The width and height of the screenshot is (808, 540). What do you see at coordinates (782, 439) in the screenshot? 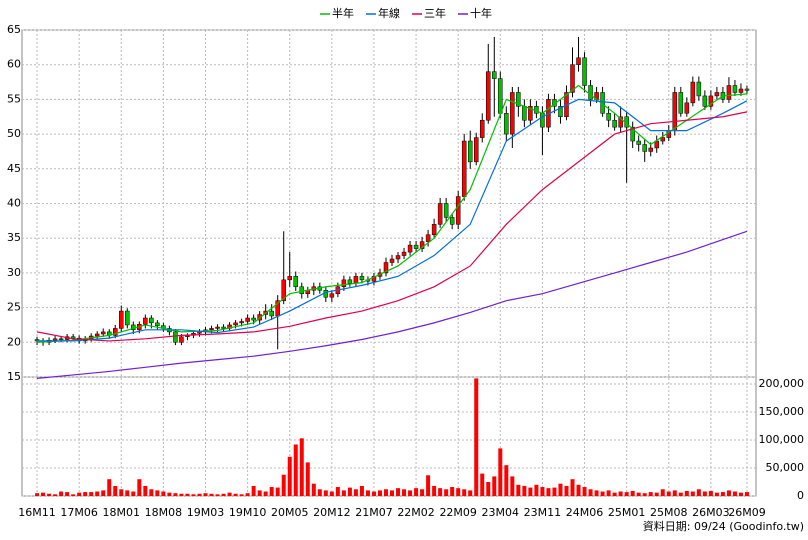
I see `y2-tick-label: 100,000` at bounding box center [782, 439].